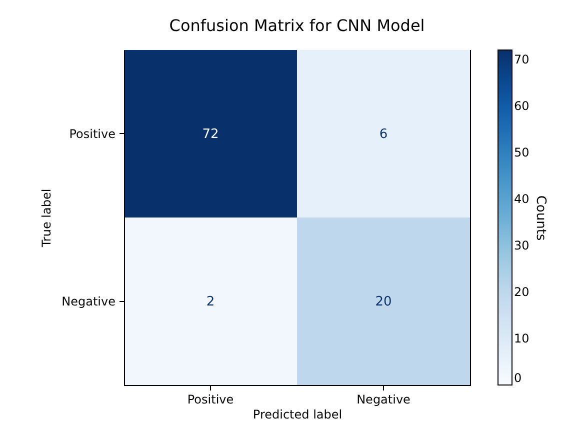 The image size is (578, 432). I want to click on data-label: 2, so click(210, 302).